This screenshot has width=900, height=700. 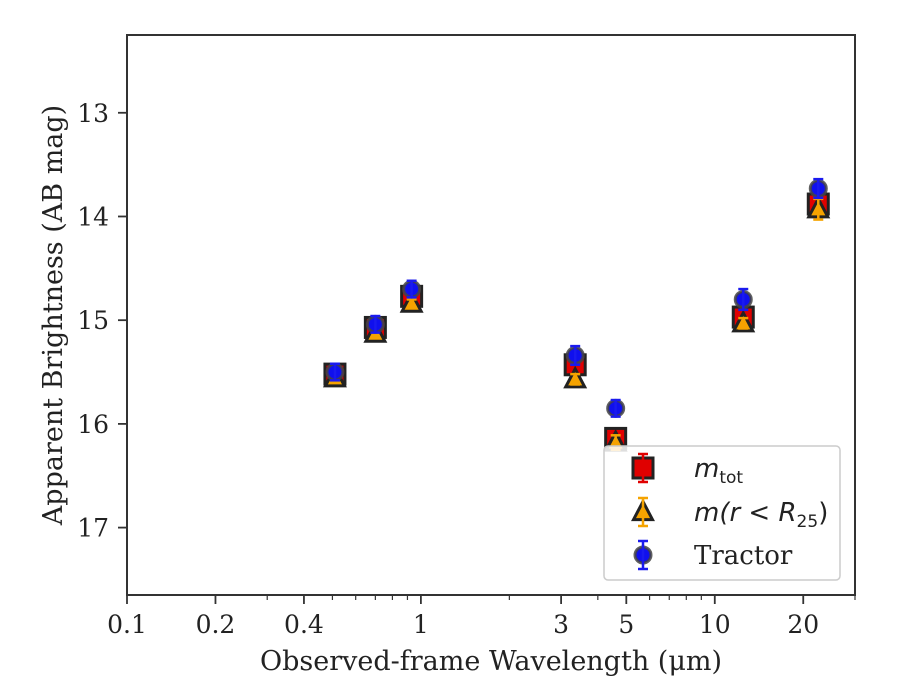 What do you see at coordinates (93, 424) in the screenshot?
I see `y-tick-label: 16` at bounding box center [93, 424].